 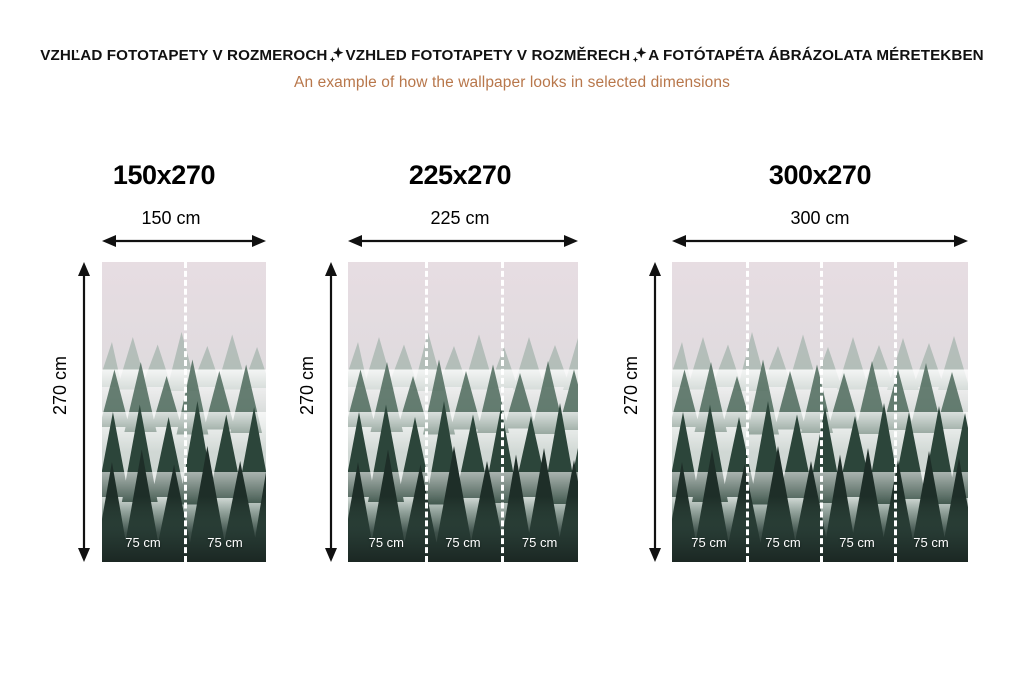 What do you see at coordinates (460, 175) in the screenshot?
I see `panel-title: 225x270` at bounding box center [460, 175].